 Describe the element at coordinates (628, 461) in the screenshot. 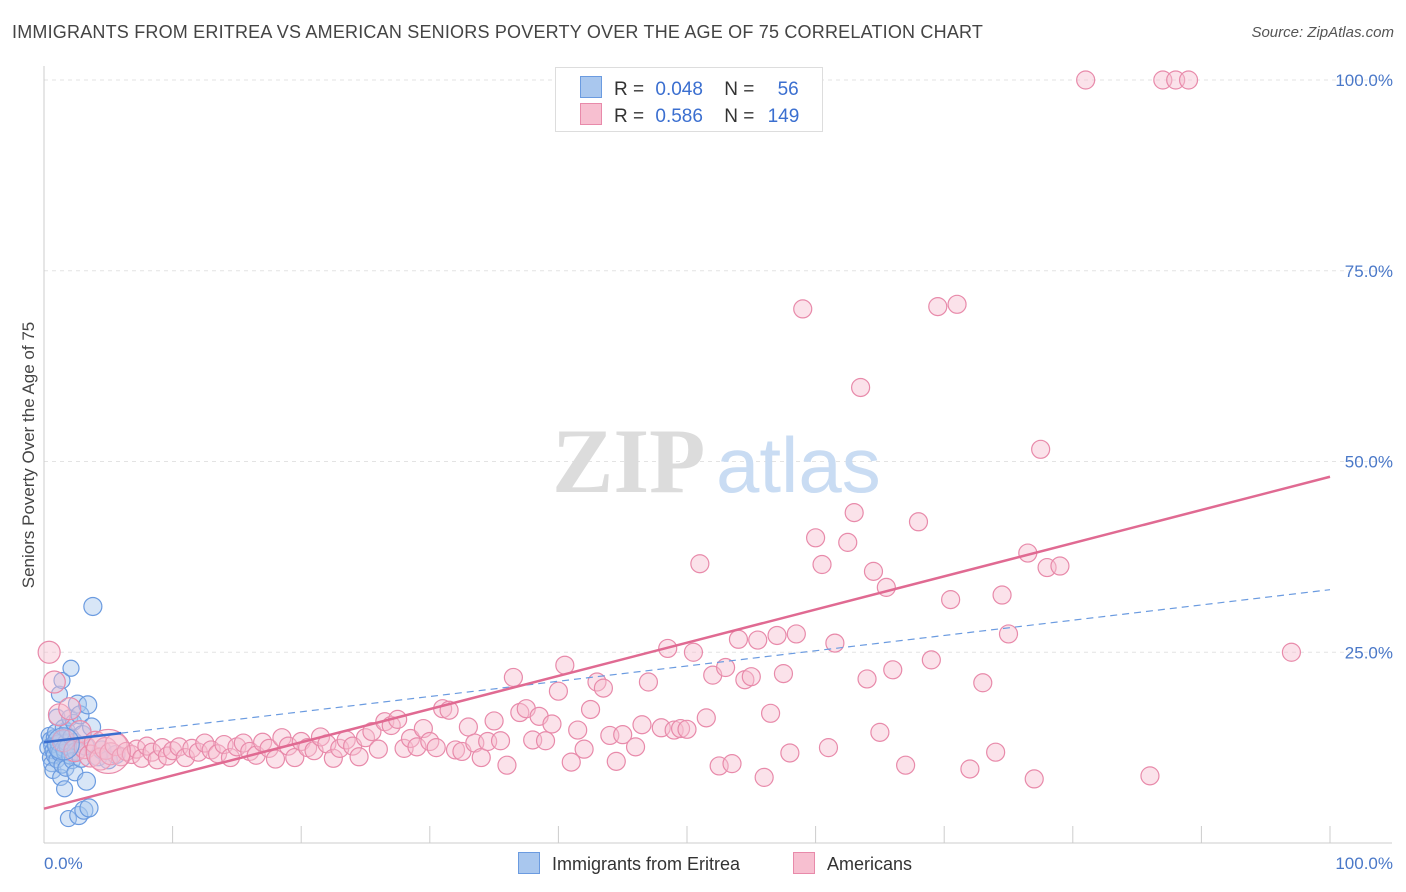

I see `watermark-zip: ZIP` at that location.